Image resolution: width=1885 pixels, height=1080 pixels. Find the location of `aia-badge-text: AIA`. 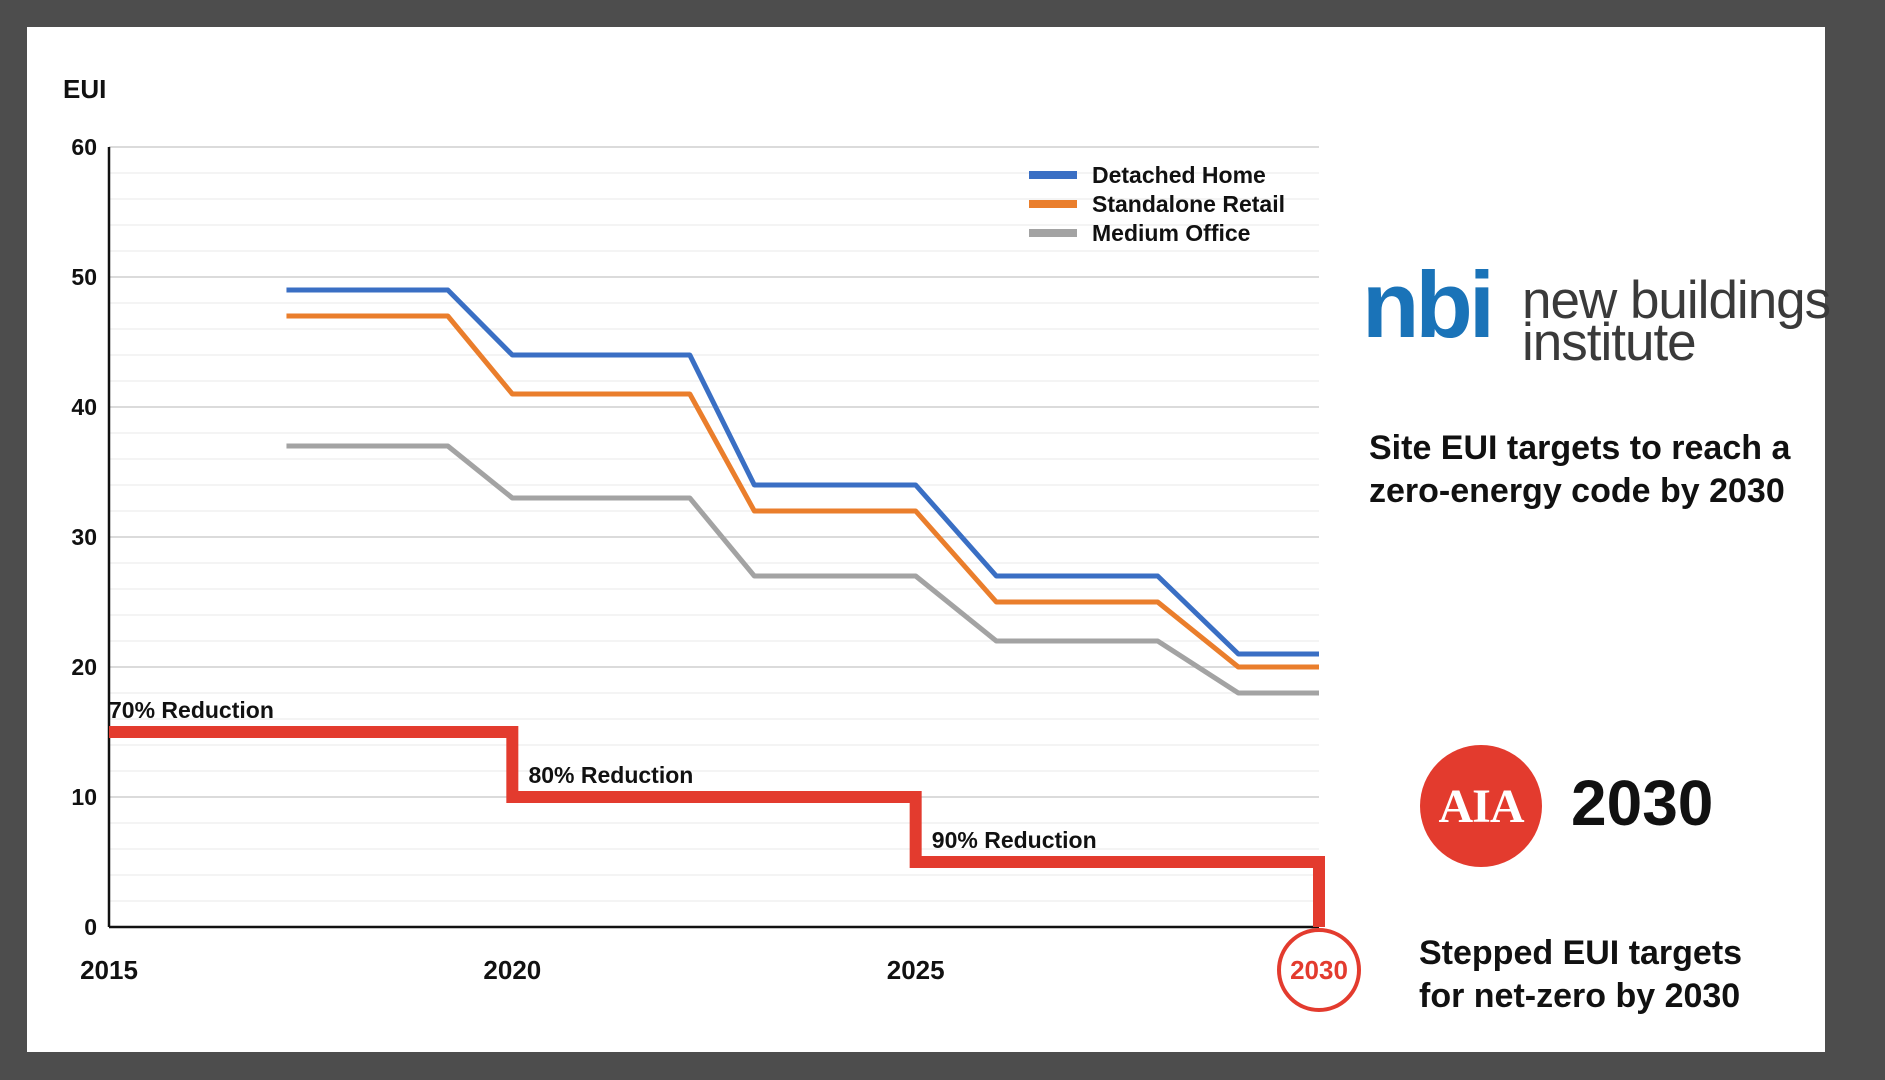

aia-badge-text: AIA is located at coordinates (1481, 806).